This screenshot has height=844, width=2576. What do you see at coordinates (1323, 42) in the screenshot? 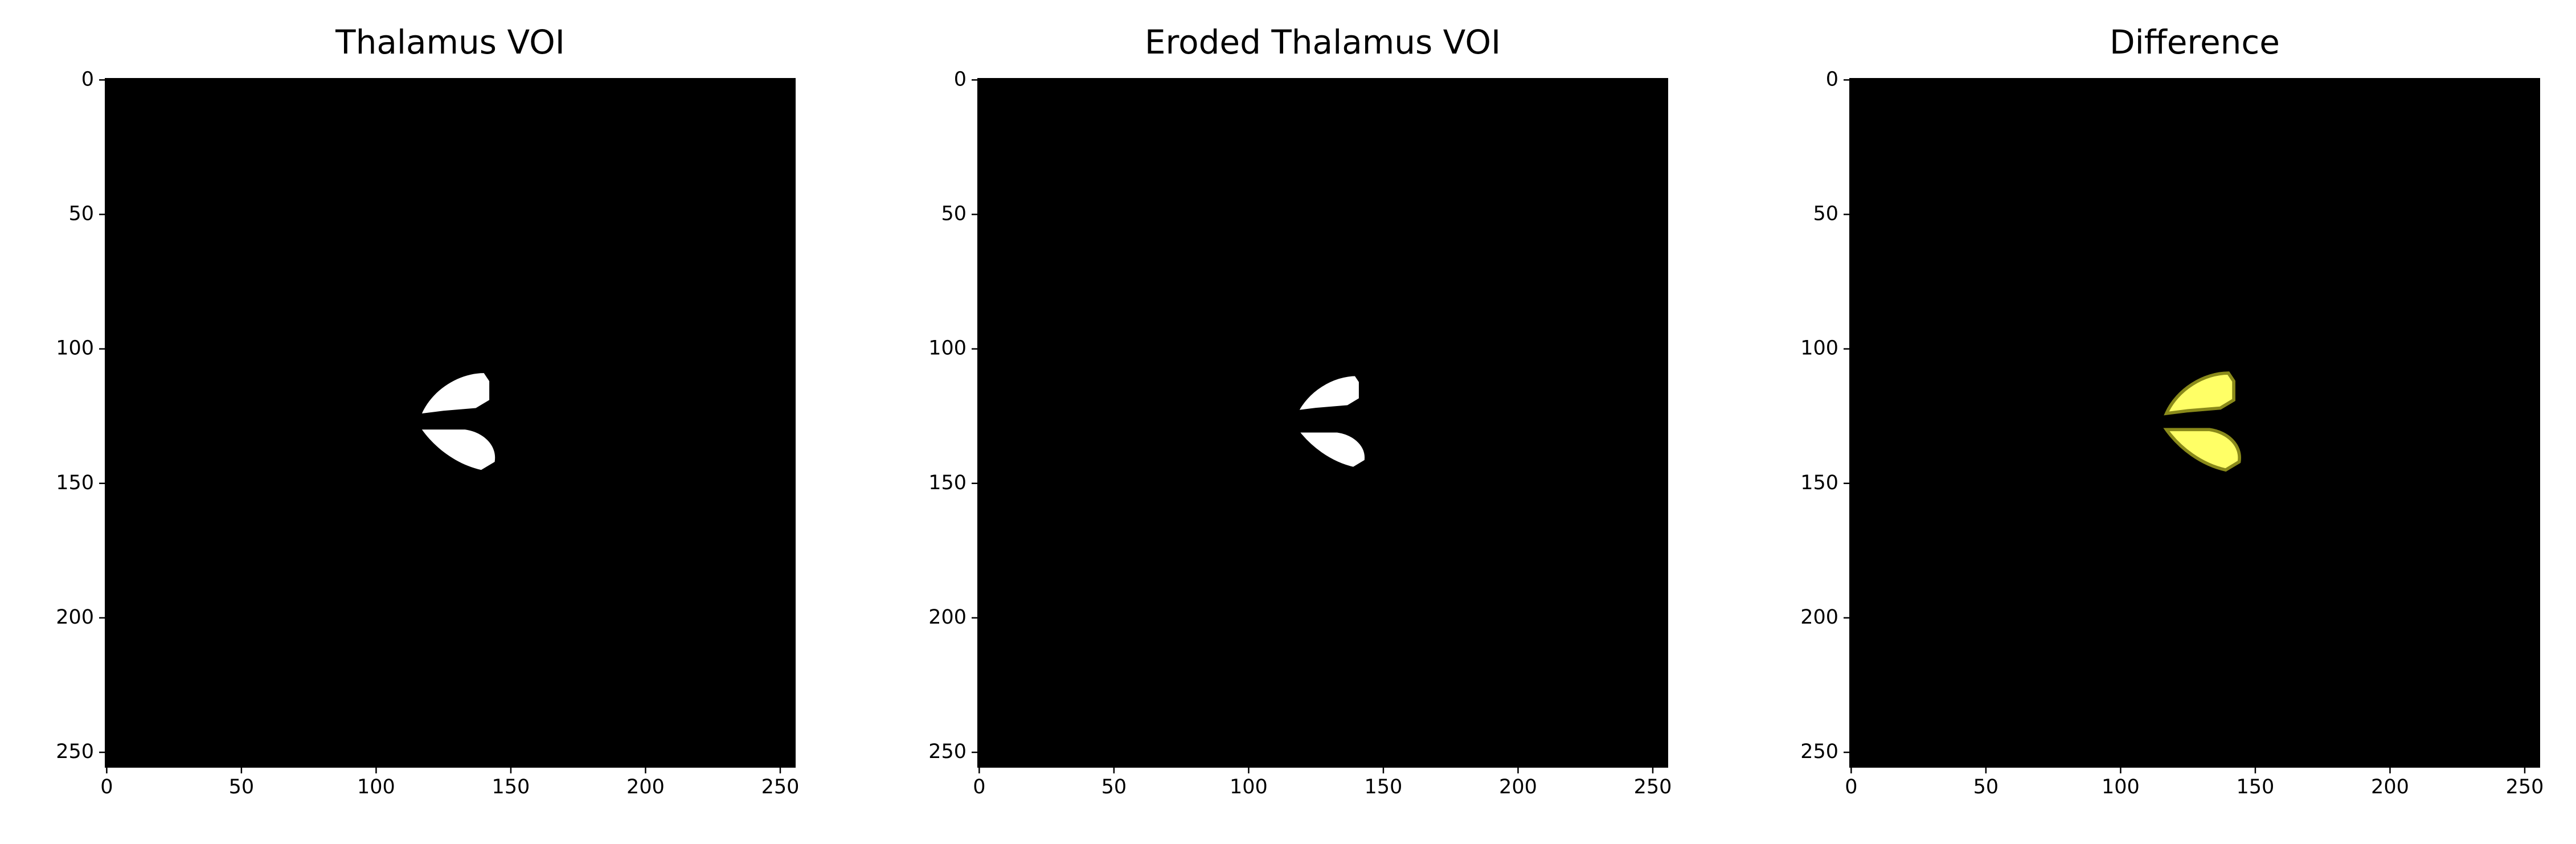
I see `panel-title: Eroded Thalamus VOI` at bounding box center [1323, 42].